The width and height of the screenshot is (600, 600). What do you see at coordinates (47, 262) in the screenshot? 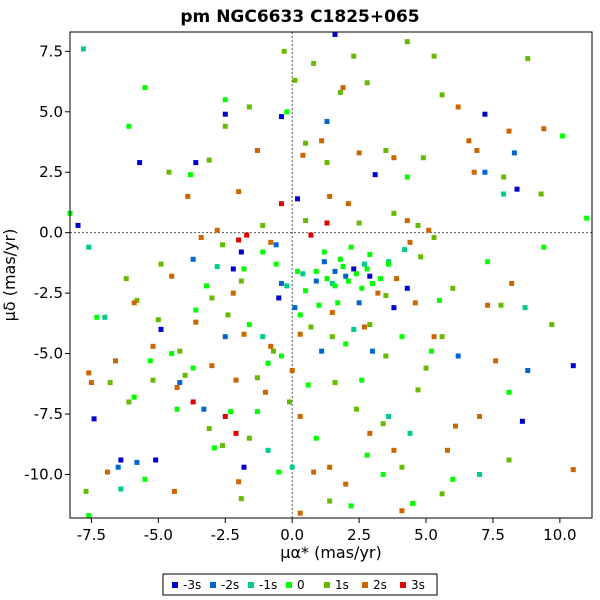
I see `y-axis-ticks: -10.0 -7.5 -5.0 -2.5 0.0 2.5 5.0 7.5` at bounding box center [47, 262].